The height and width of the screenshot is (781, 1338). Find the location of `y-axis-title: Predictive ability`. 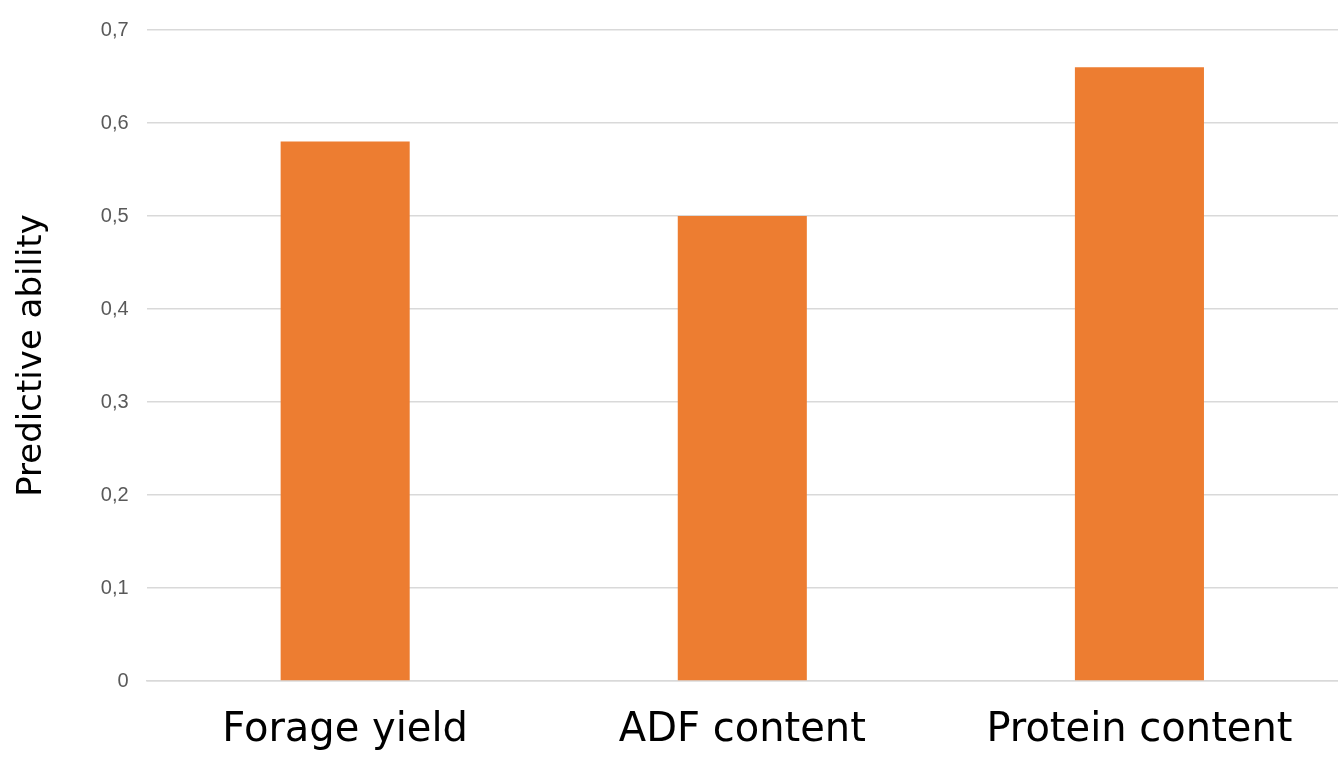

y-axis-title: Predictive ability is located at coordinates (29, 355).